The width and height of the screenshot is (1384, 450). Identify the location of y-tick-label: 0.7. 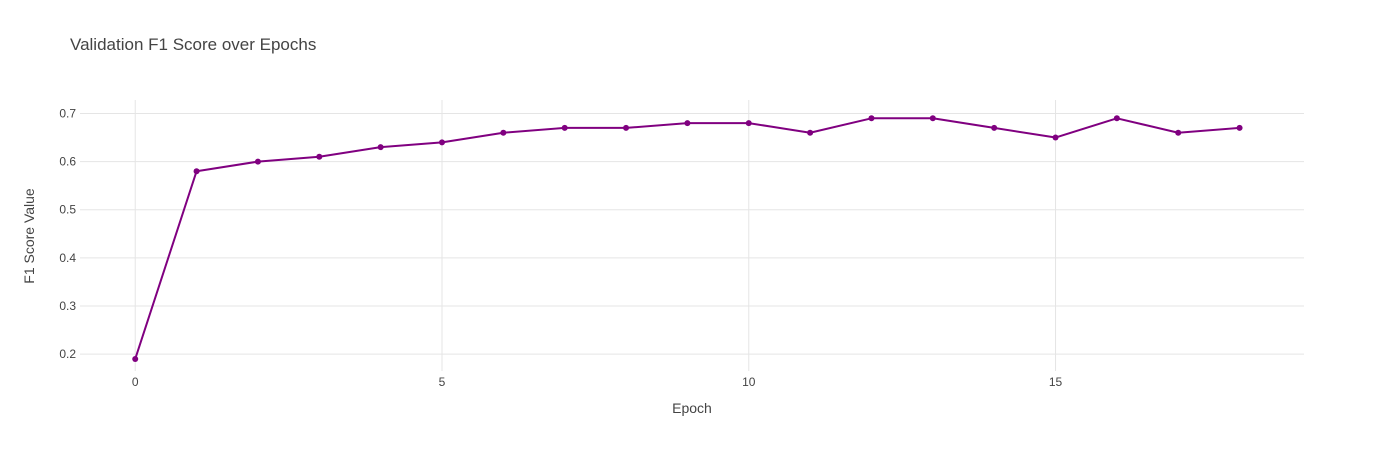
(67, 113).